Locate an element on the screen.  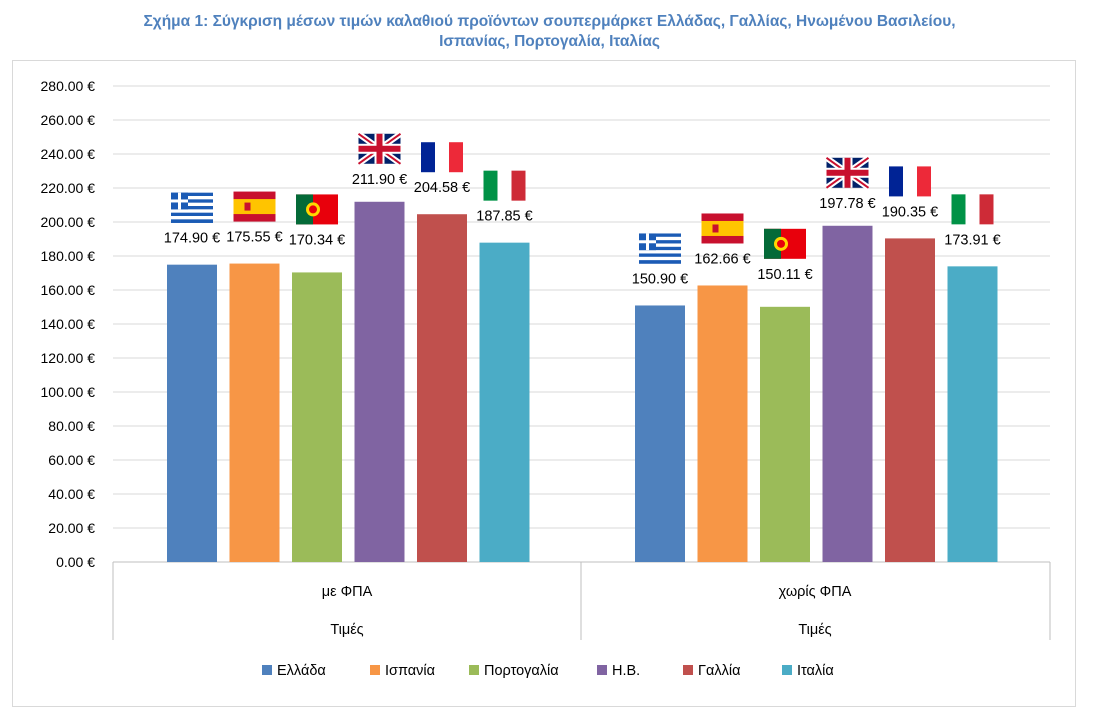
y-tick-label: 40.00 € is located at coordinates (71, 494).